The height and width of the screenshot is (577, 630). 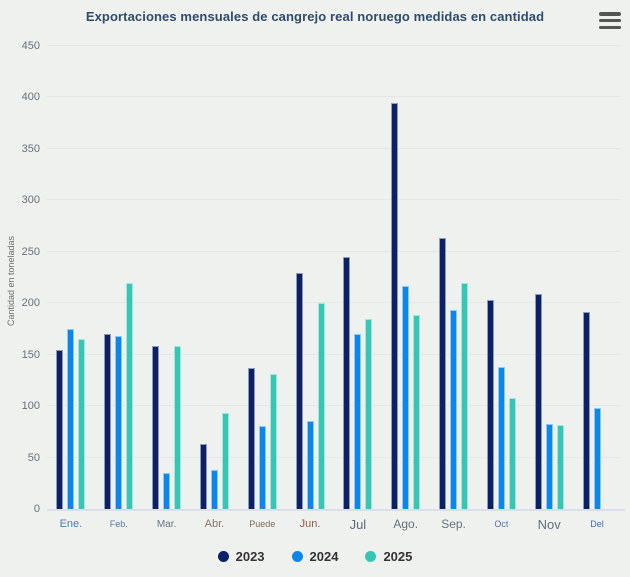 I want to click on bar-2024-oct, so click(x=501, y=438).